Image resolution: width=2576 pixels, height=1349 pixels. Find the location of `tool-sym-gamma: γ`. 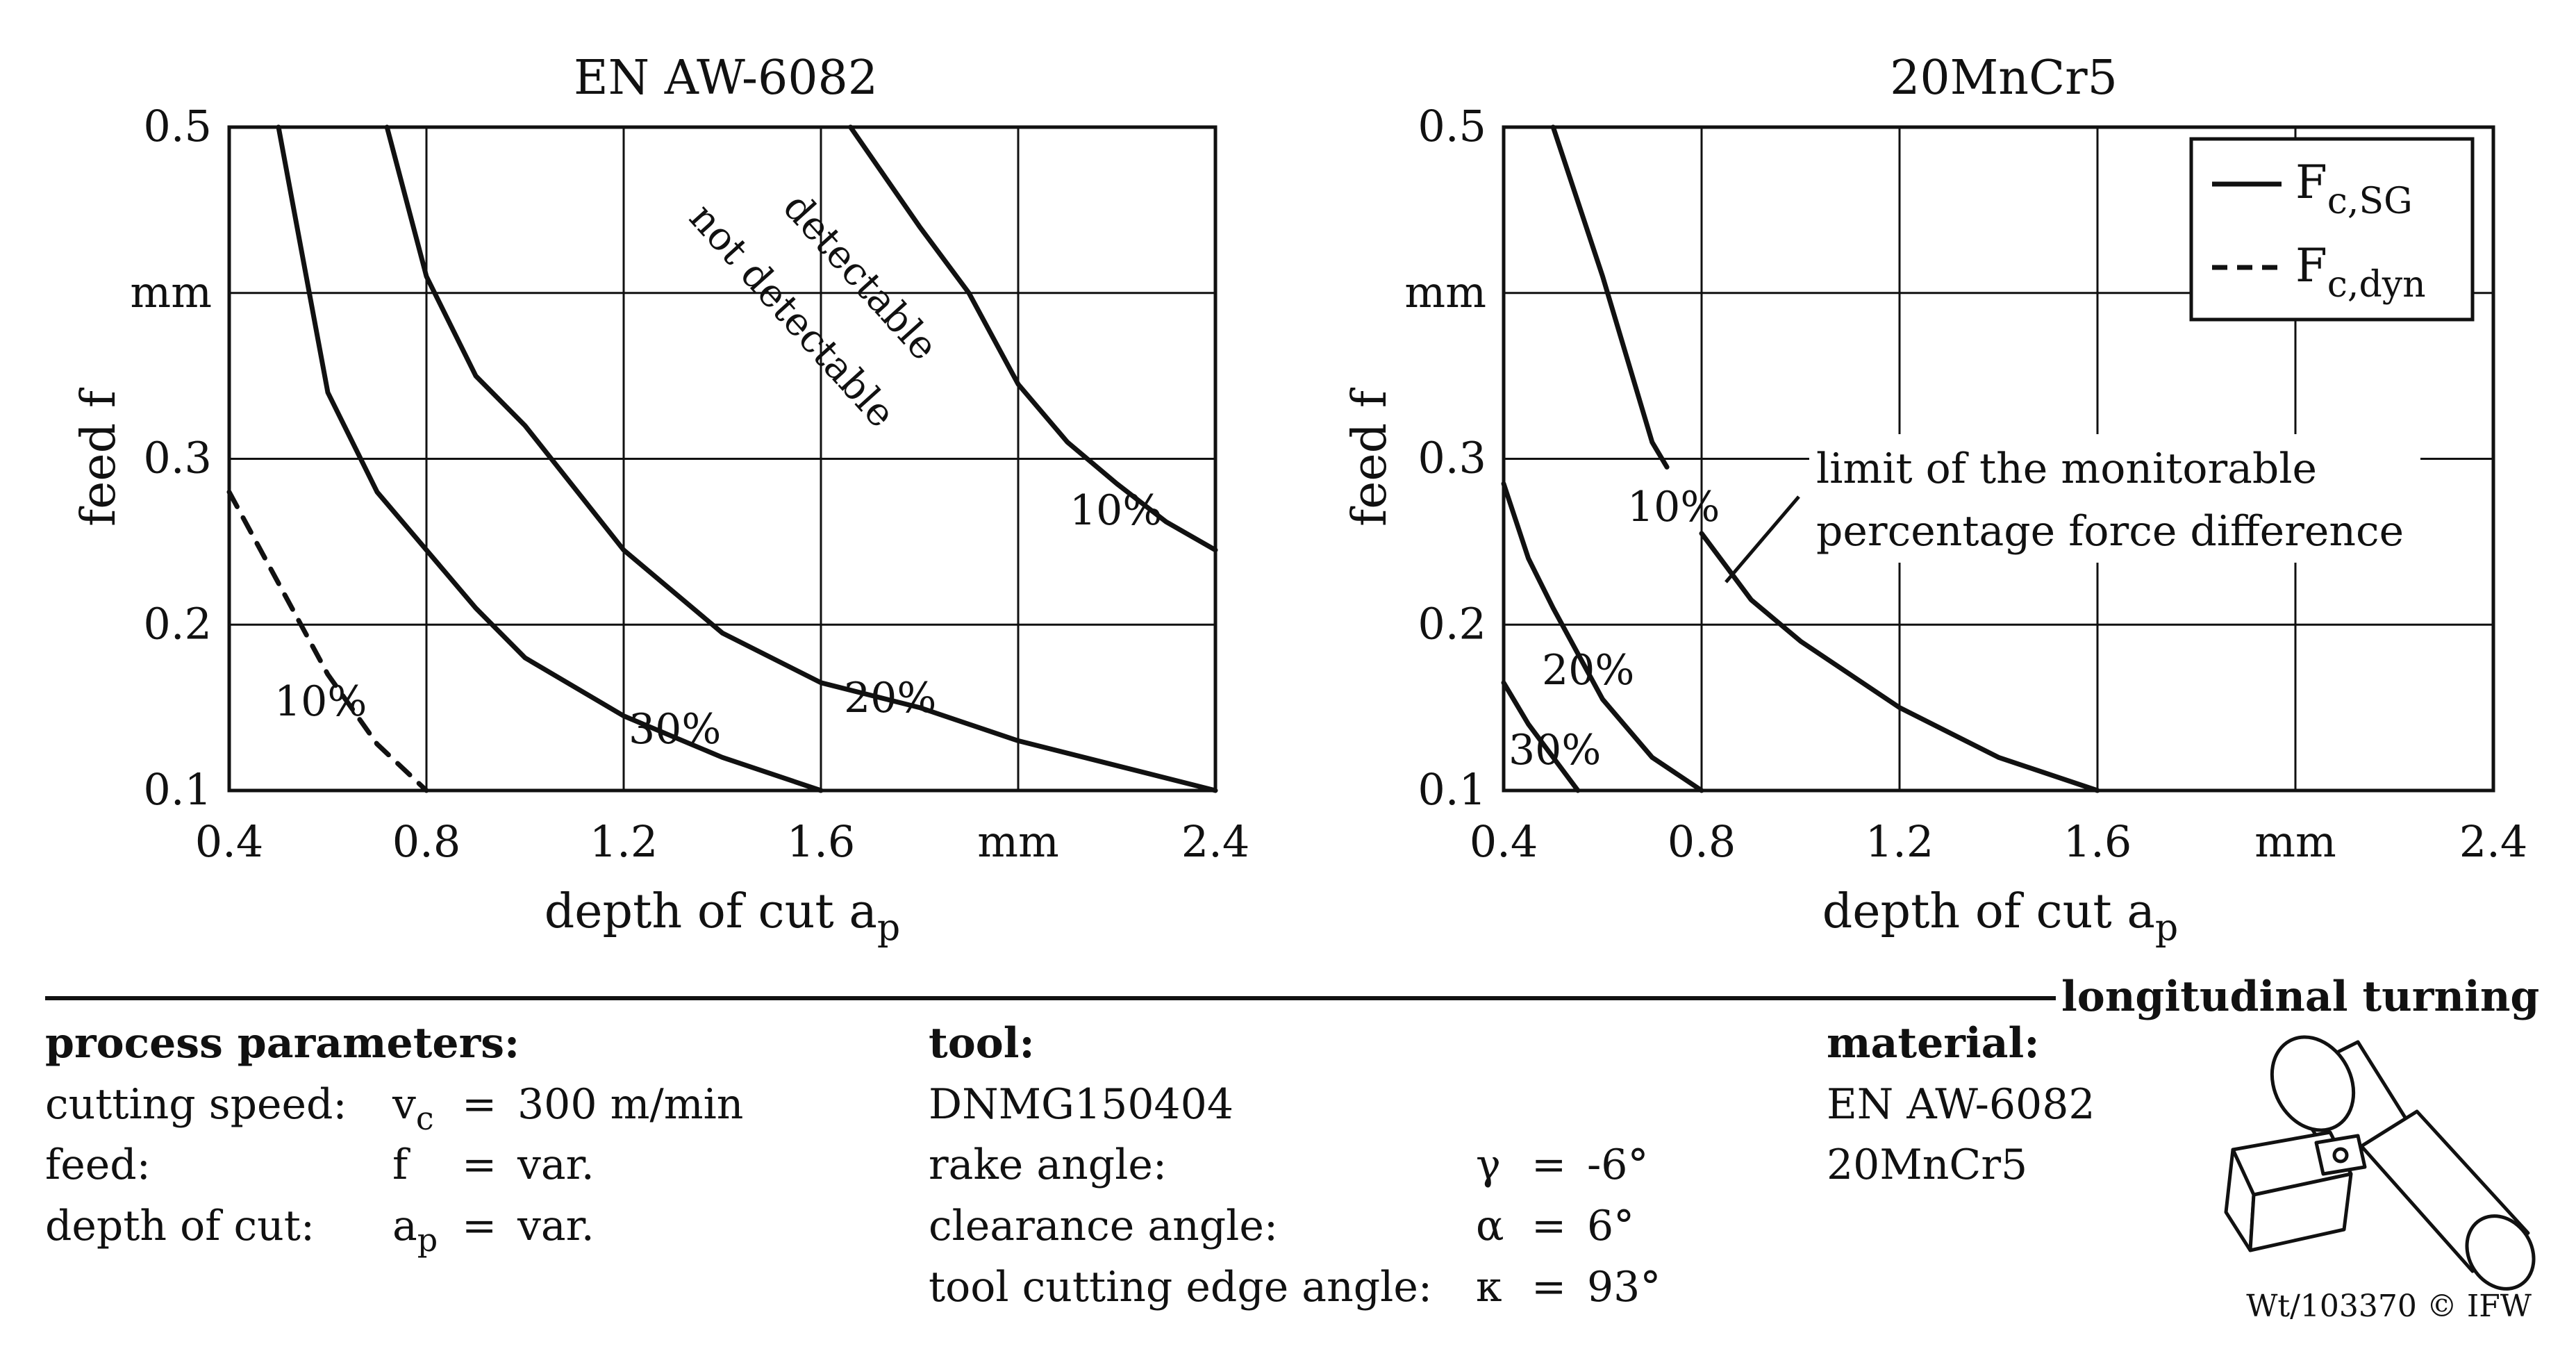

tool-sym-gamma: γ is located at coordinates (1488, 1165).